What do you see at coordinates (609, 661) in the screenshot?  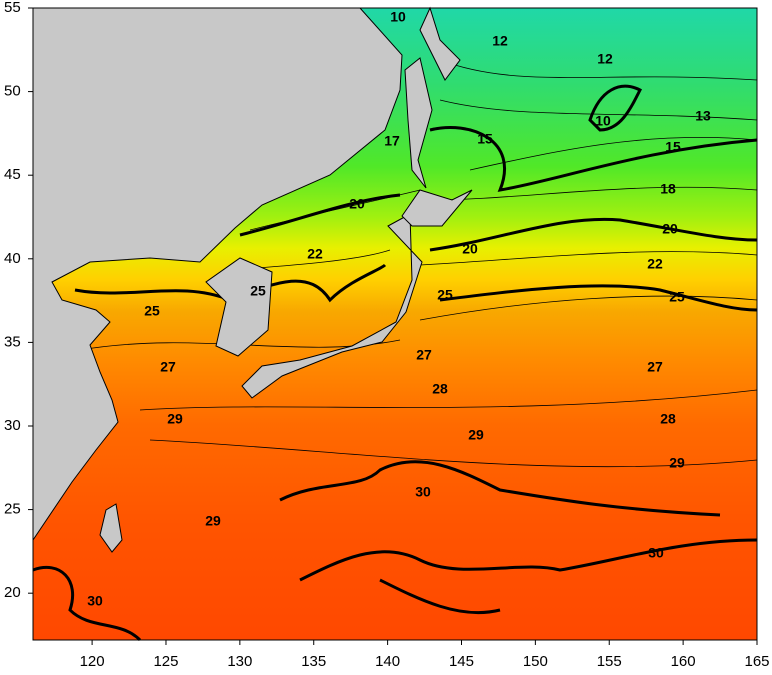 I see `x-tick-label: 155` at bounding box center [609, 661].